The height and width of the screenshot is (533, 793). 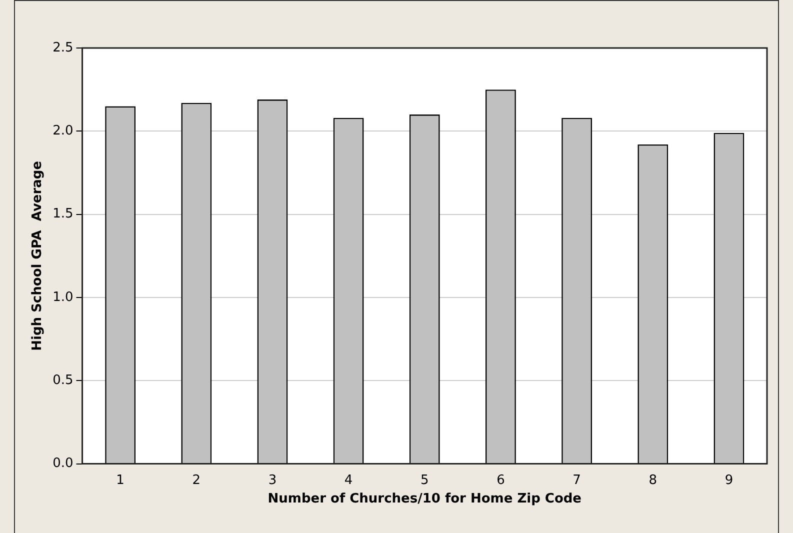 What do you see at coordinates (576, 480) in the screenshot?
I see `x-tick-label: 7` at bounding box center [576, 480].